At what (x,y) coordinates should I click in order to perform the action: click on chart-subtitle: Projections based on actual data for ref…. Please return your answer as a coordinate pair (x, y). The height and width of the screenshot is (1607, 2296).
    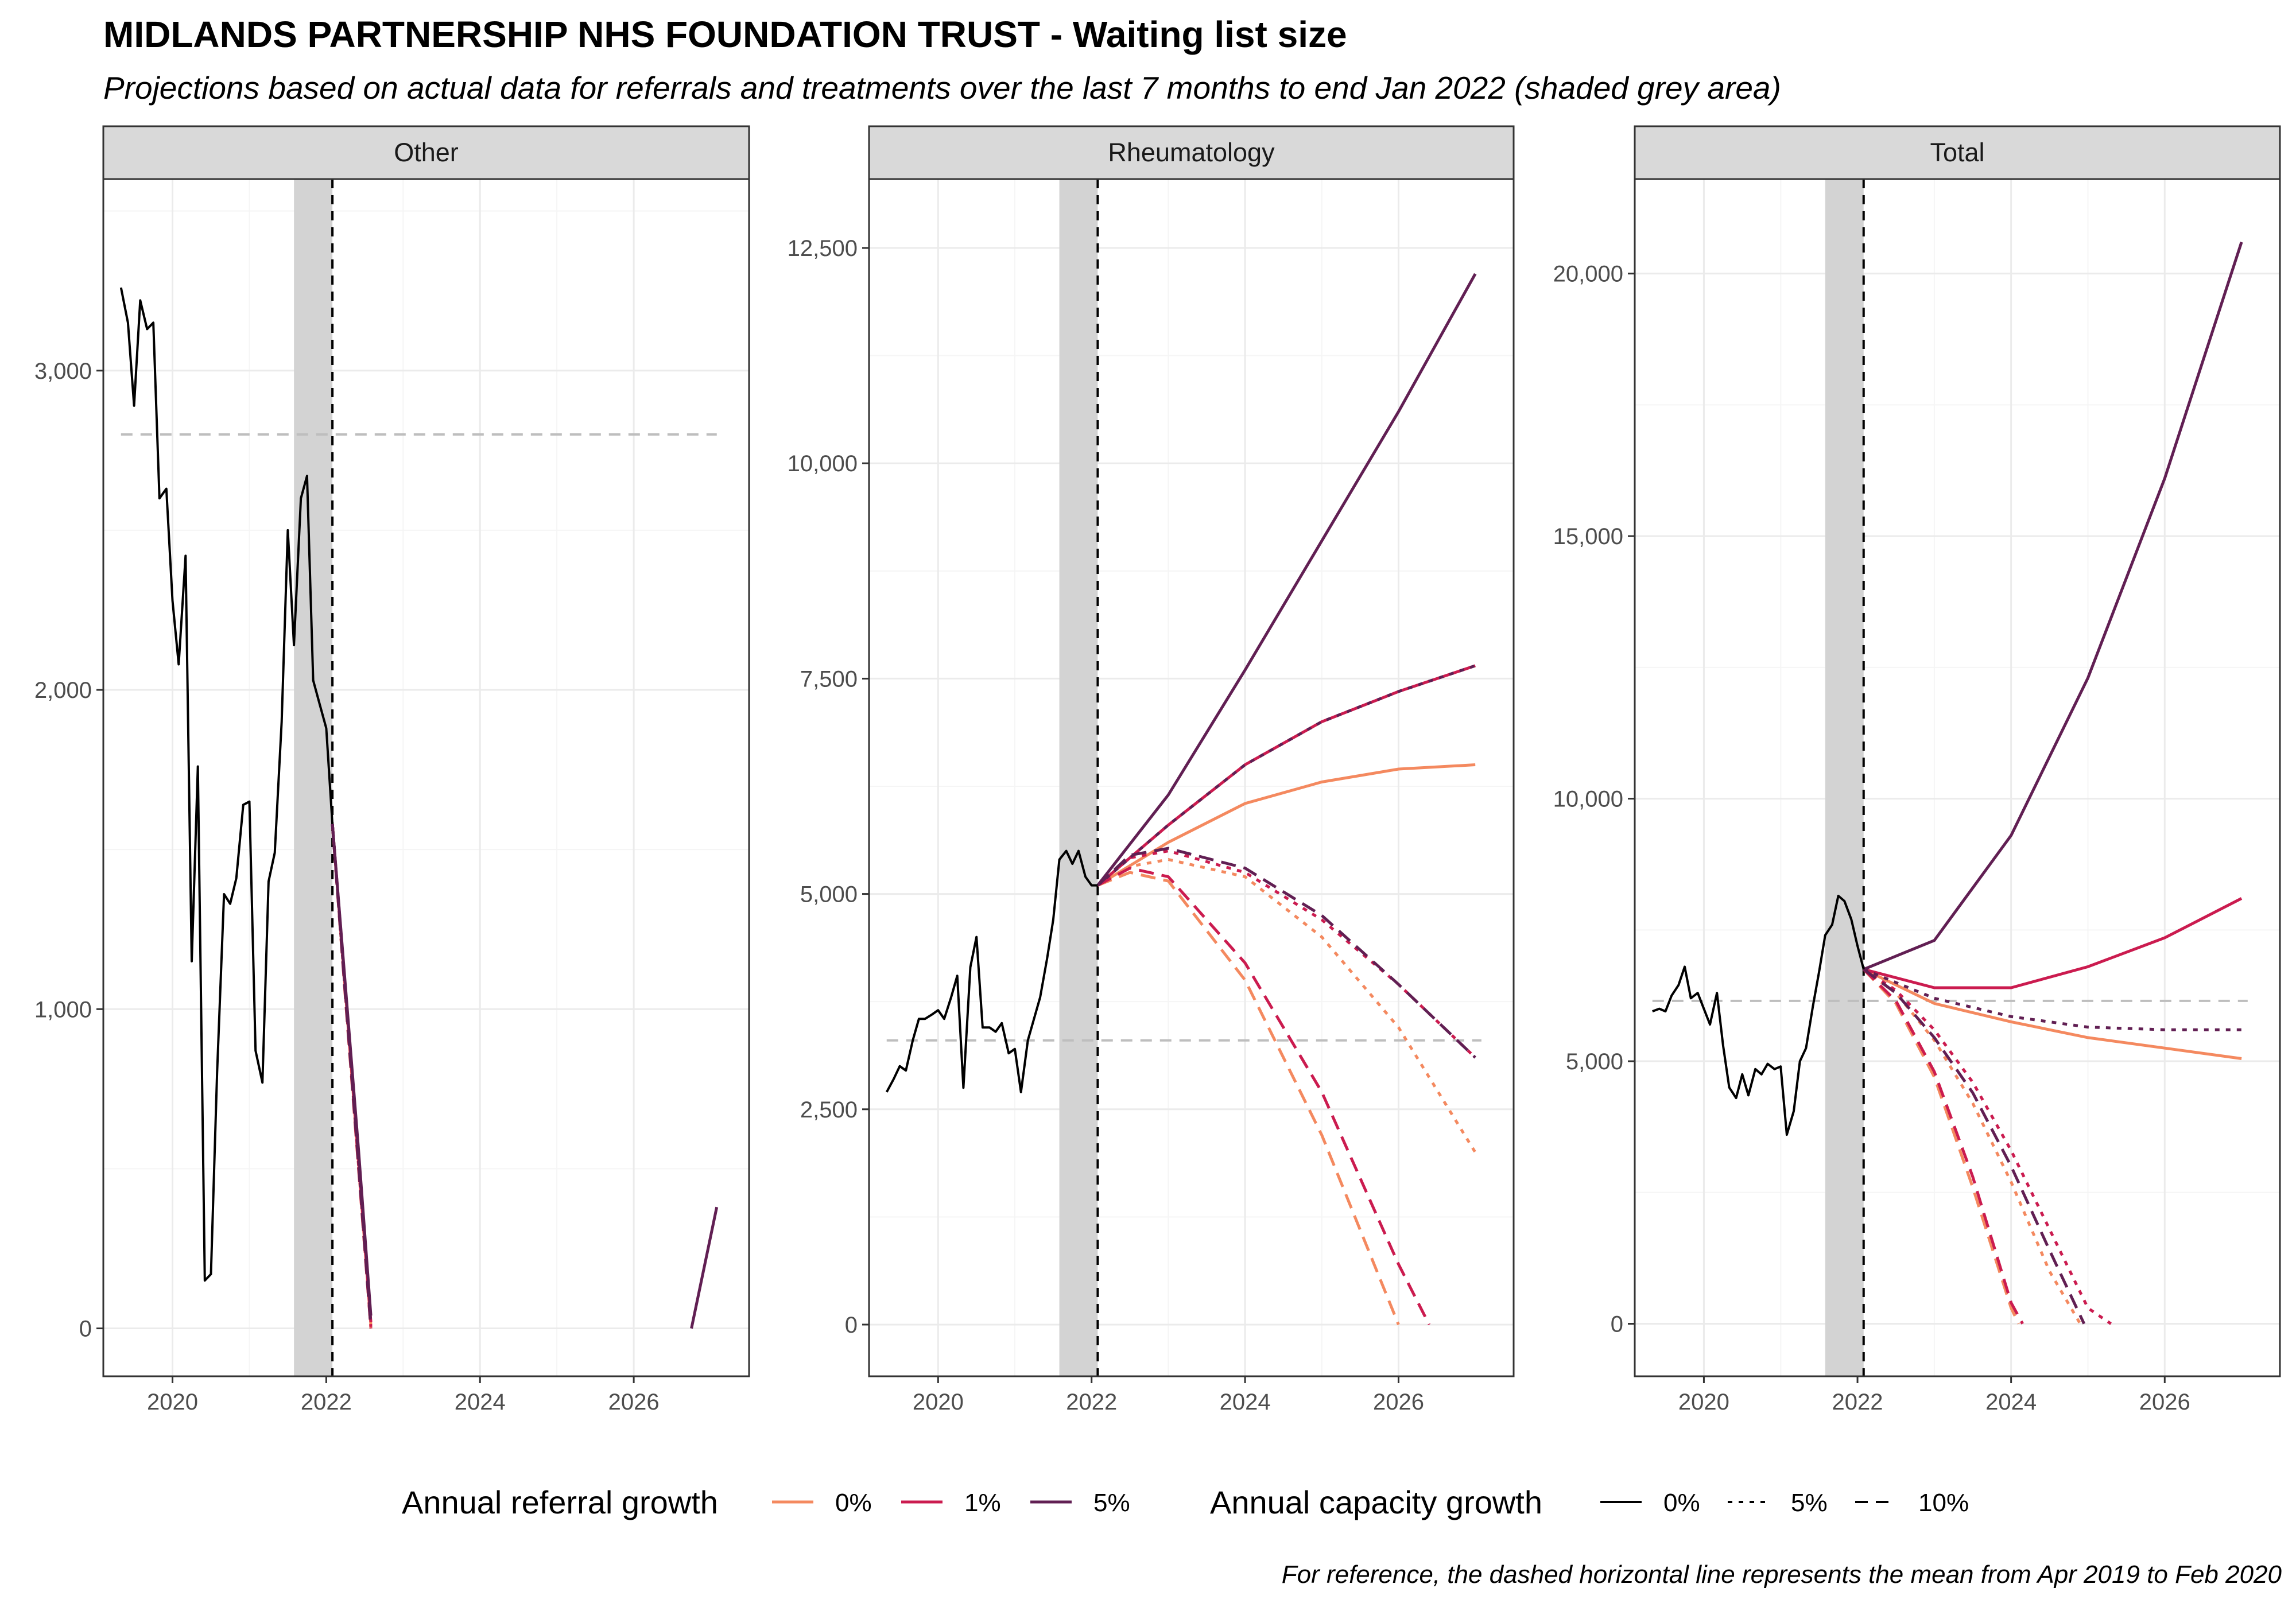
    Looking at the image, I should click on (942, 88).